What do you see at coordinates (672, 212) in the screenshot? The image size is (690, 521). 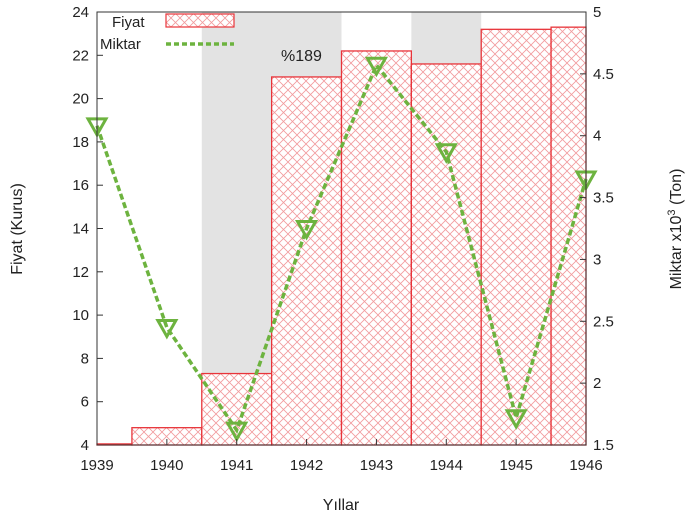 I see `y2-title-sup: 3` at bounding box center [672, 212].